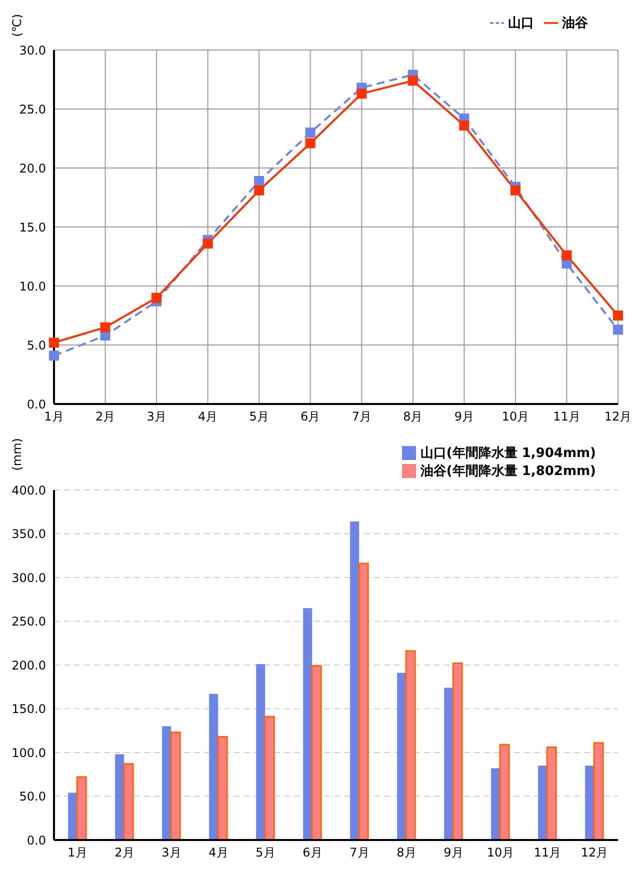  Describe the element at coordinates (29, 577) in the screenshot. I see `y-tick-label: 300.0` at that location.